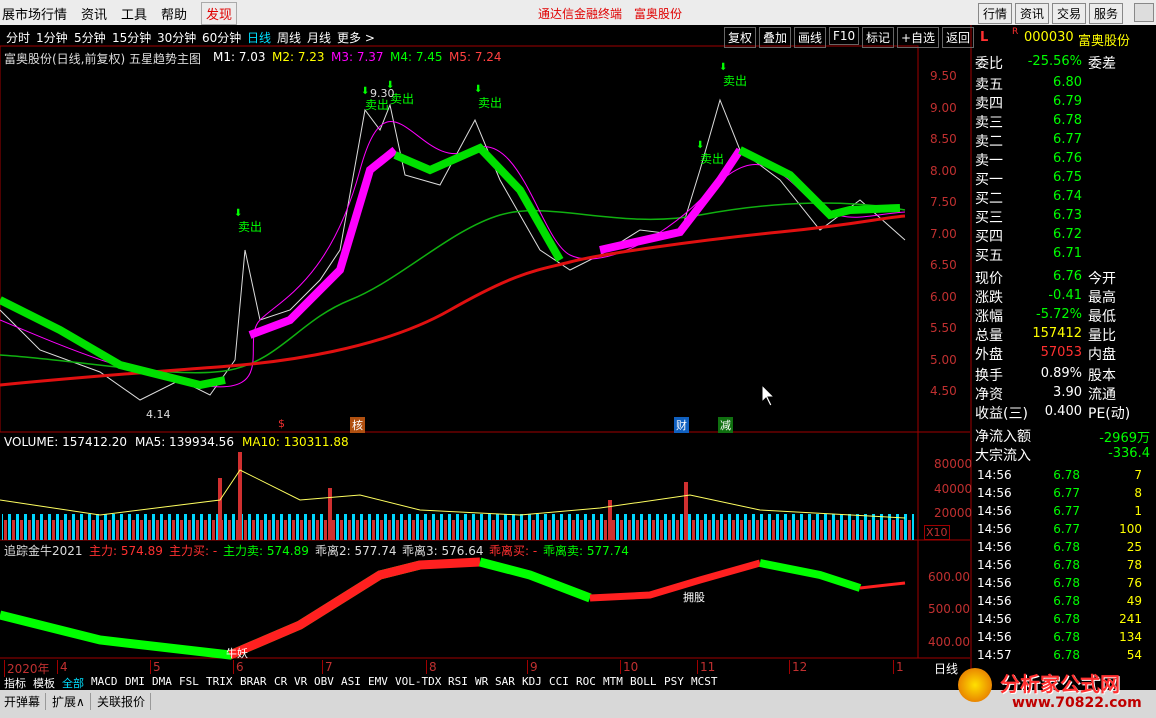  I want to click on tool-button: 叠加, so click(775, 37).